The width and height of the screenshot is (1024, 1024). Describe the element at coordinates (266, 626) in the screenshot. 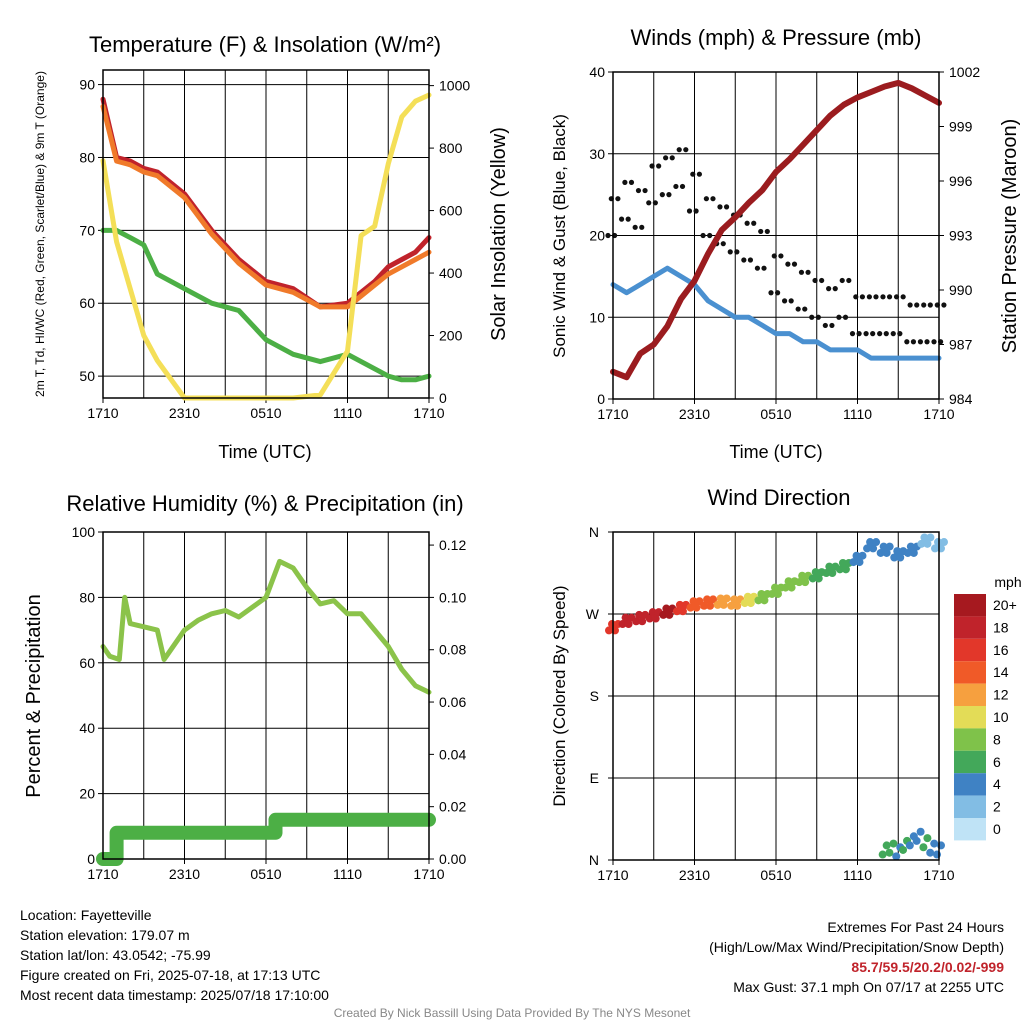

I see `rh-line` at that location.